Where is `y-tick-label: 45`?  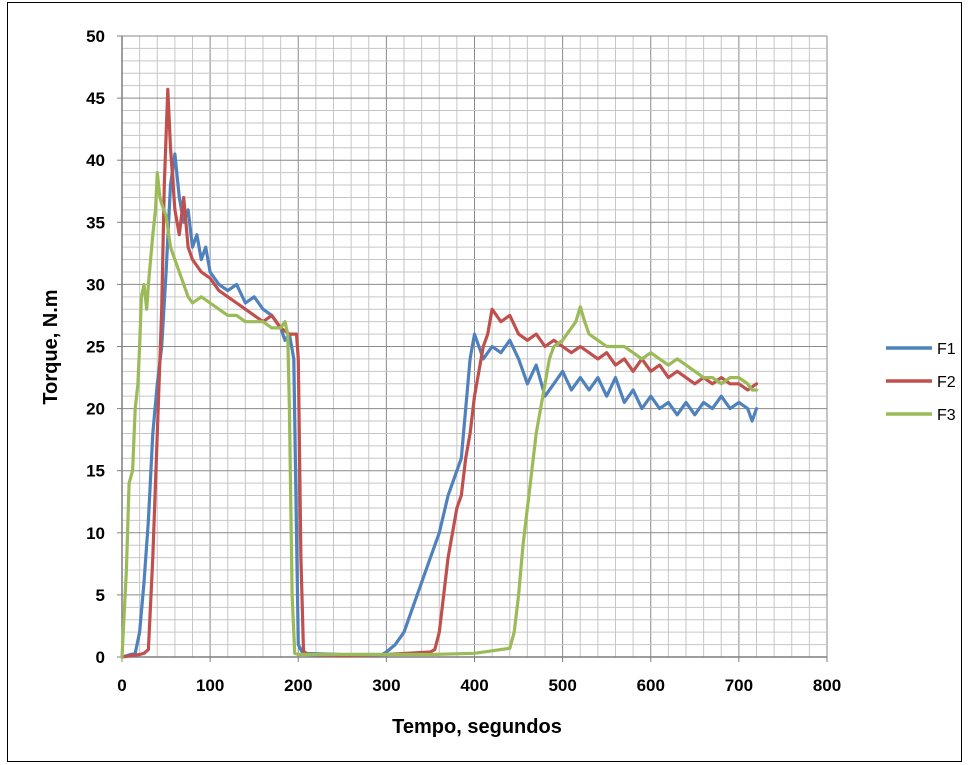
y-tick-label: 45 is located at coordinates (95, 98).